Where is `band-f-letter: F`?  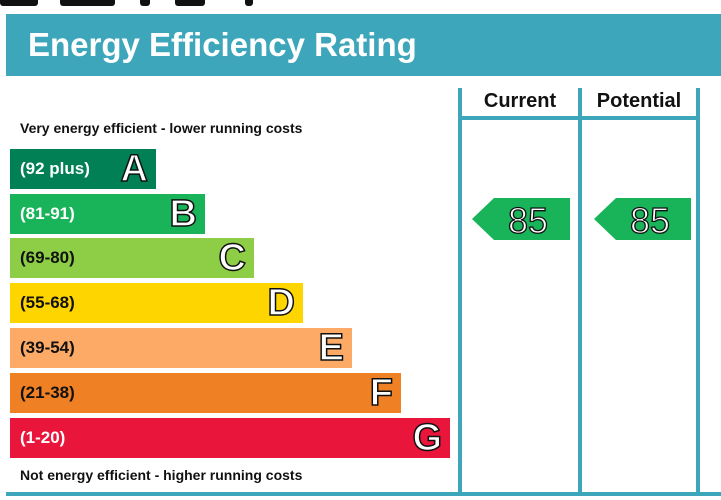 band-f-letter: F is located at coordinates (381, 393).